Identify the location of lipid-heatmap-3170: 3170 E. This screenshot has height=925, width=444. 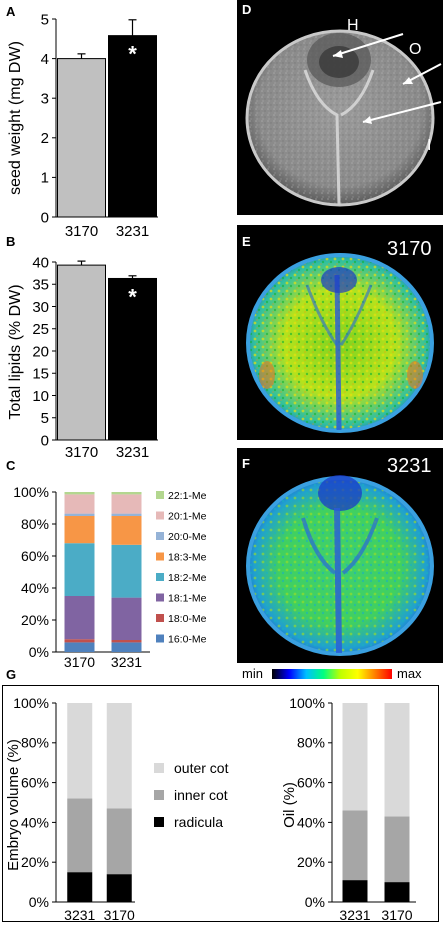
(340, 332).